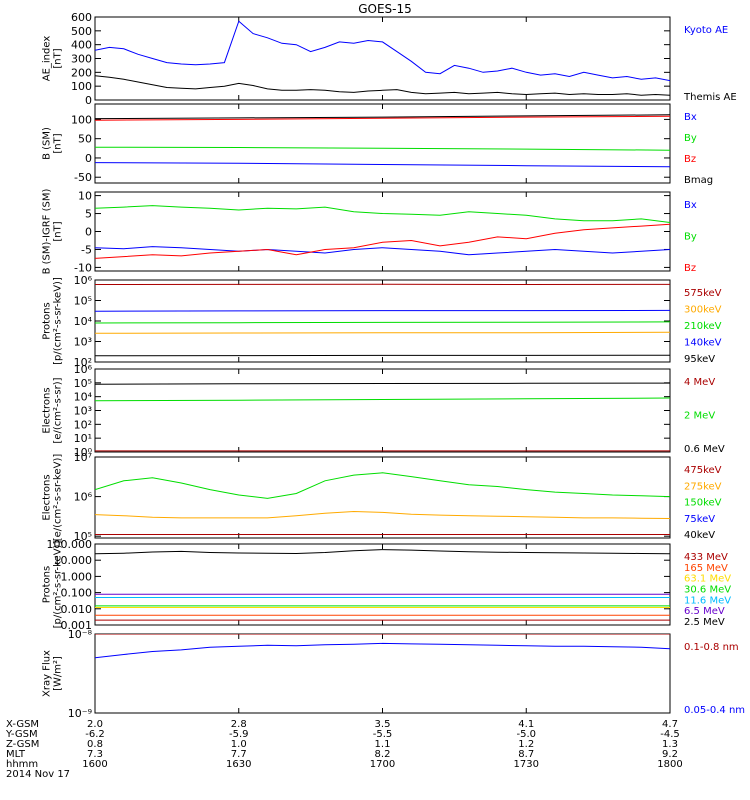 This screenshot has height=800, width=750. I want to click on y-tick-label: 10⁻⁸, so click(80, 634).